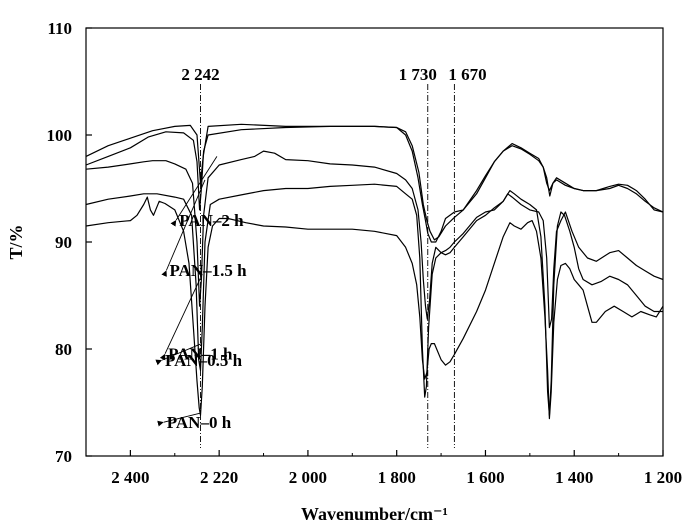  What do you see at coordinates (200, 74) in the screenshot?
I see `reference-line-label: 2 242` at bounding box center [200, 74].